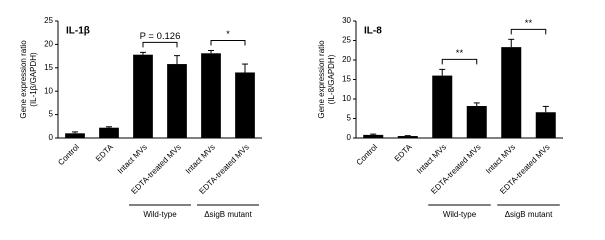 This screenshot has height=240, width=605. Describe the element at coordinates (33, 79) in the screenshot. I see `y-axis-label: (IL-1β/GAPDH)` at that location.